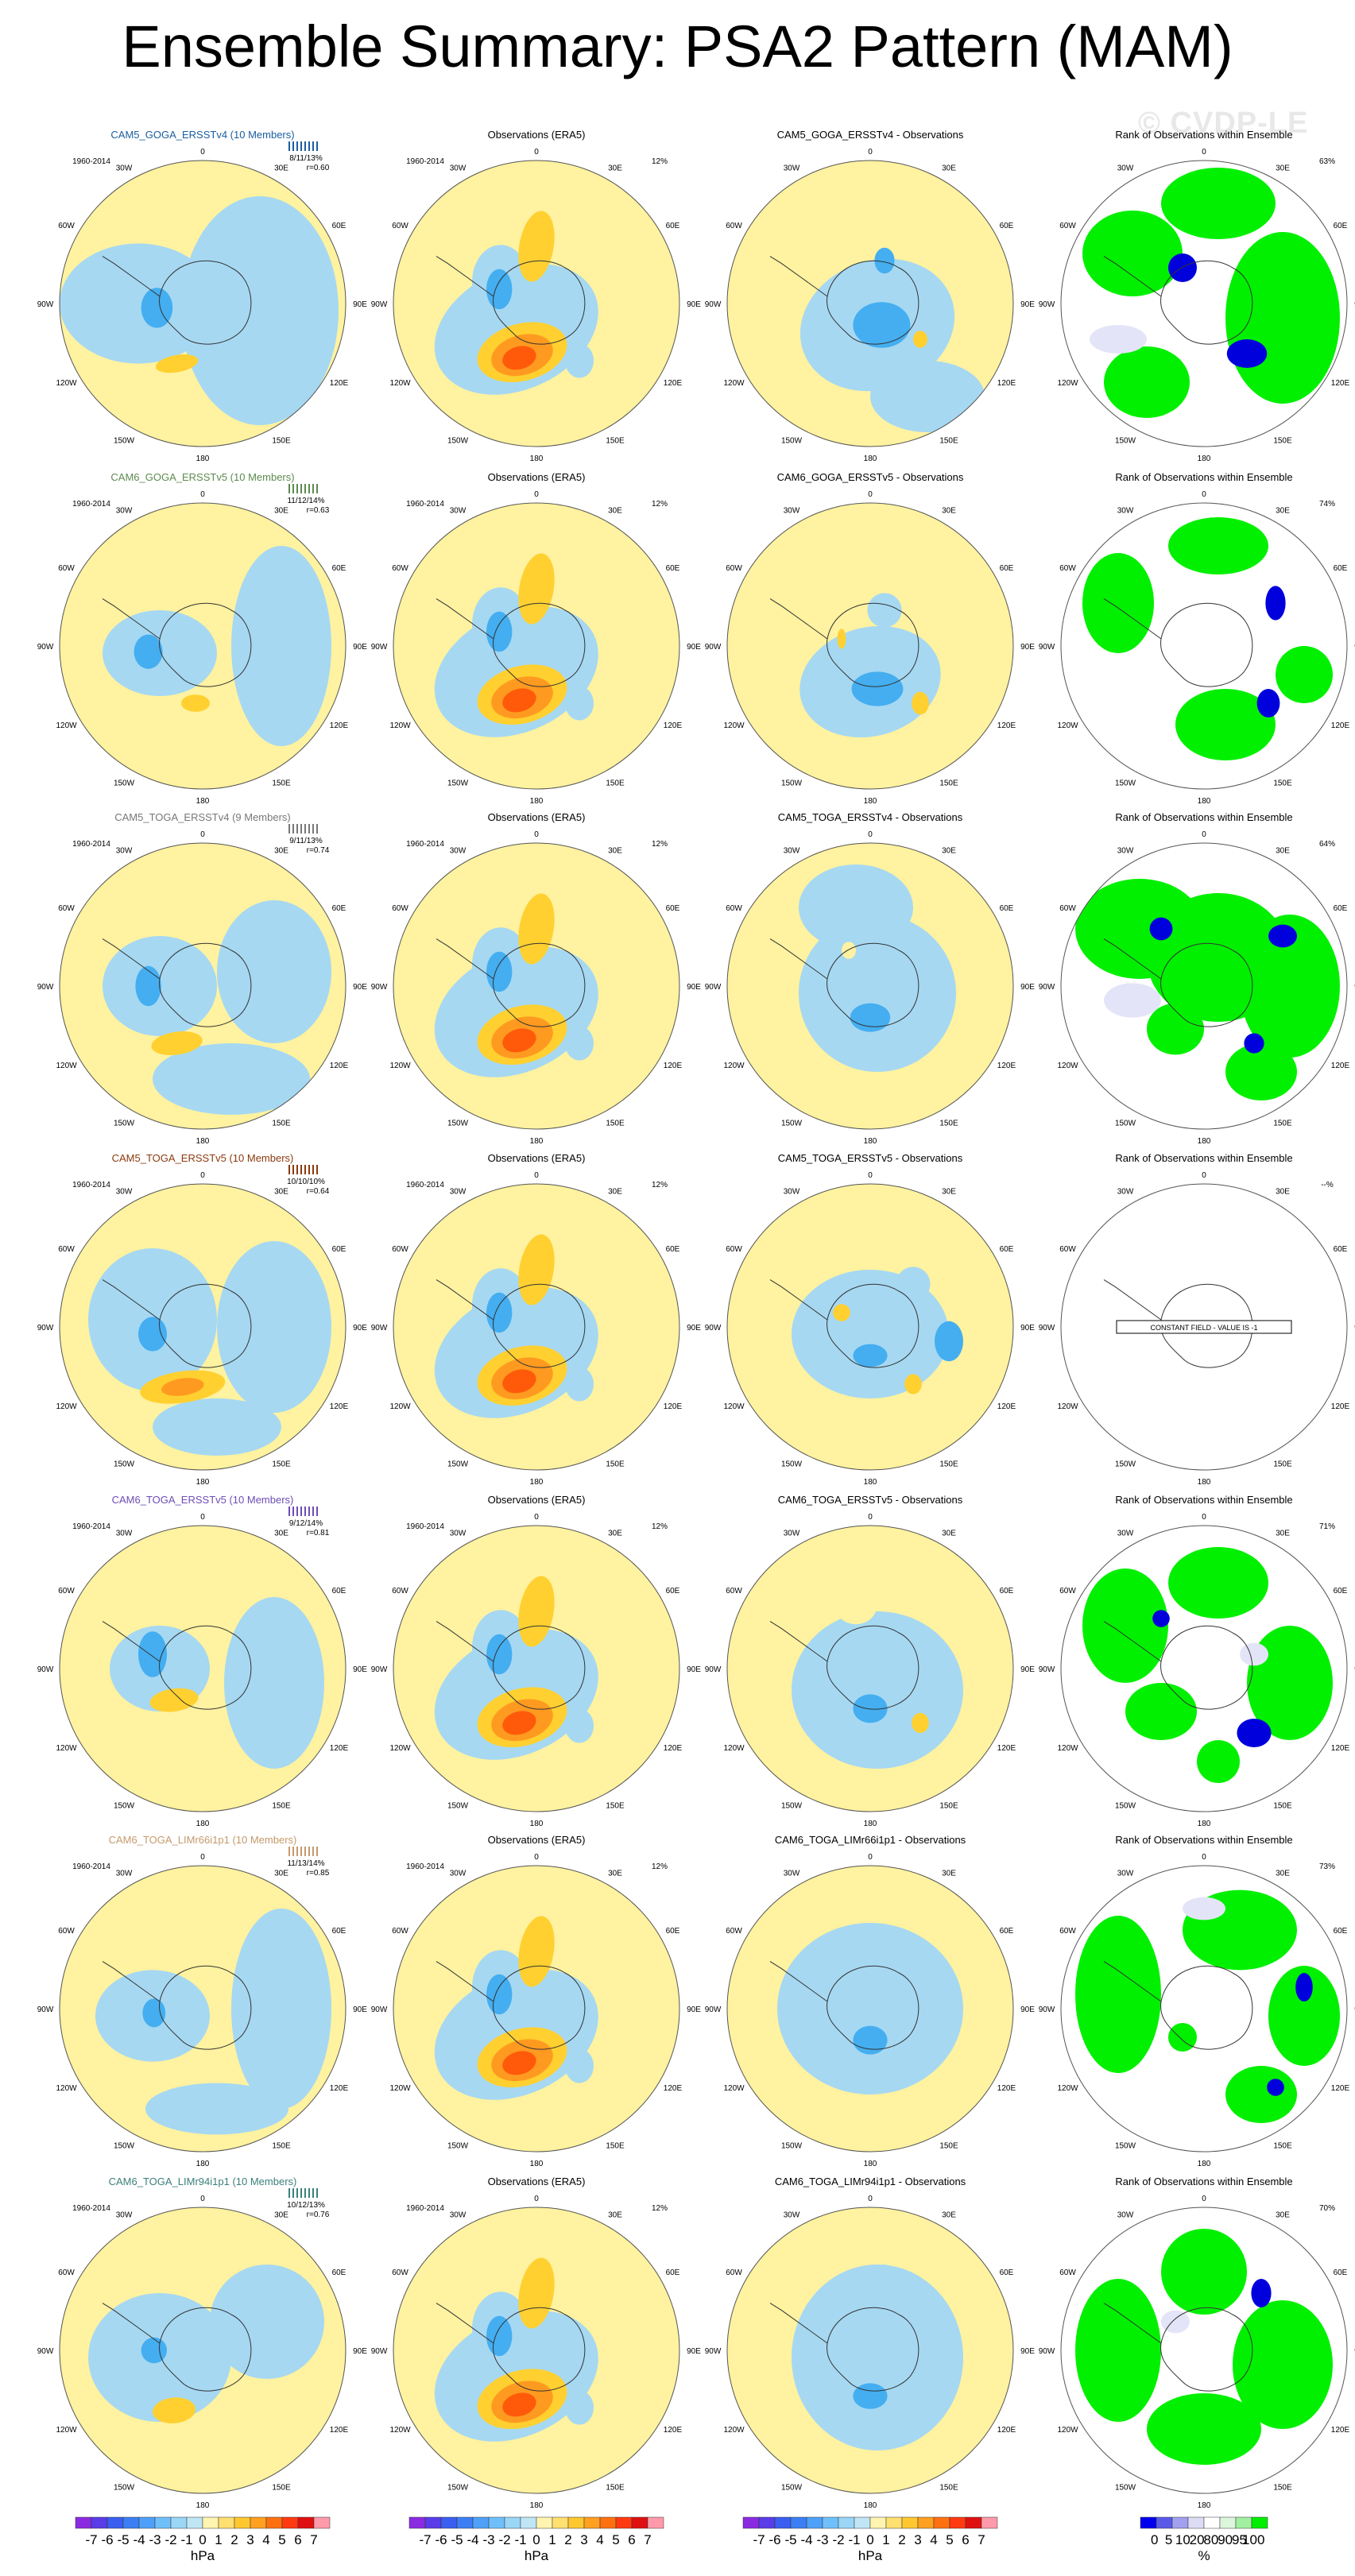 The width and height of the screenshot is (1355, 2576). I want to click on pattern-stats: 9/12/14%, so click(306, 1523).